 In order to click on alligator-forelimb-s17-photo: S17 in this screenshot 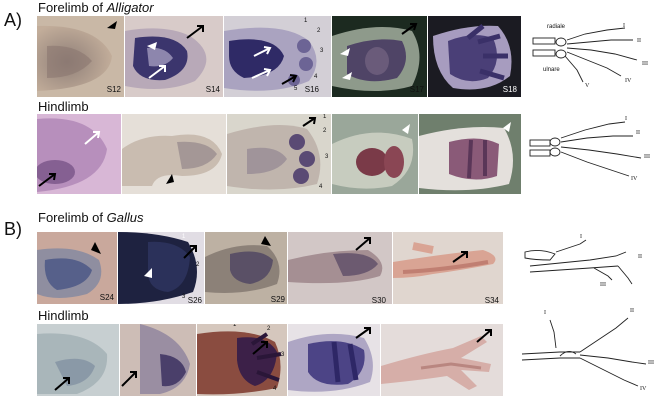, I will do `click(379, 56)`.